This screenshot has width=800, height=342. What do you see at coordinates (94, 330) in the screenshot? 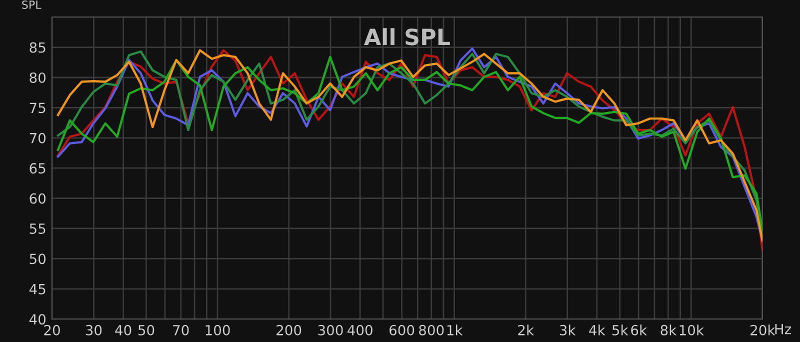
I see `x-tick-label: 30` at bounding box center [94, 330].